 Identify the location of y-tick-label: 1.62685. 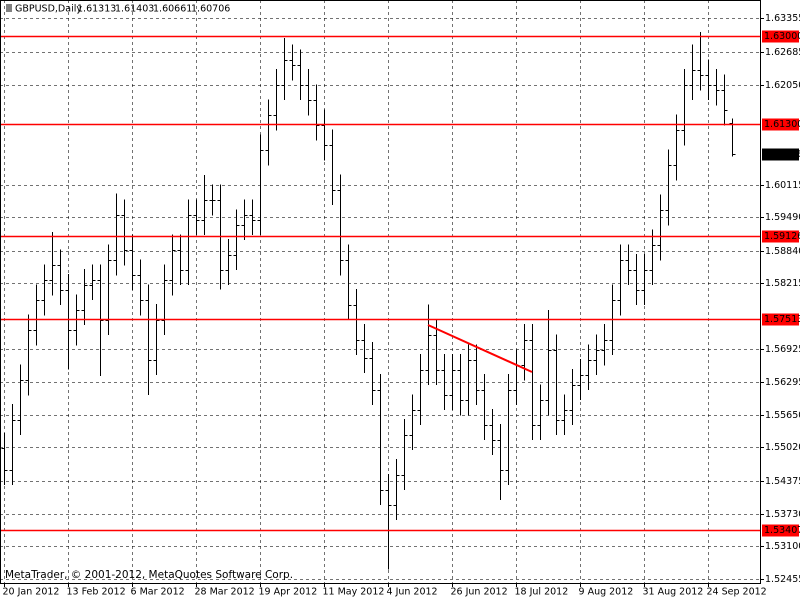
(782, 52).